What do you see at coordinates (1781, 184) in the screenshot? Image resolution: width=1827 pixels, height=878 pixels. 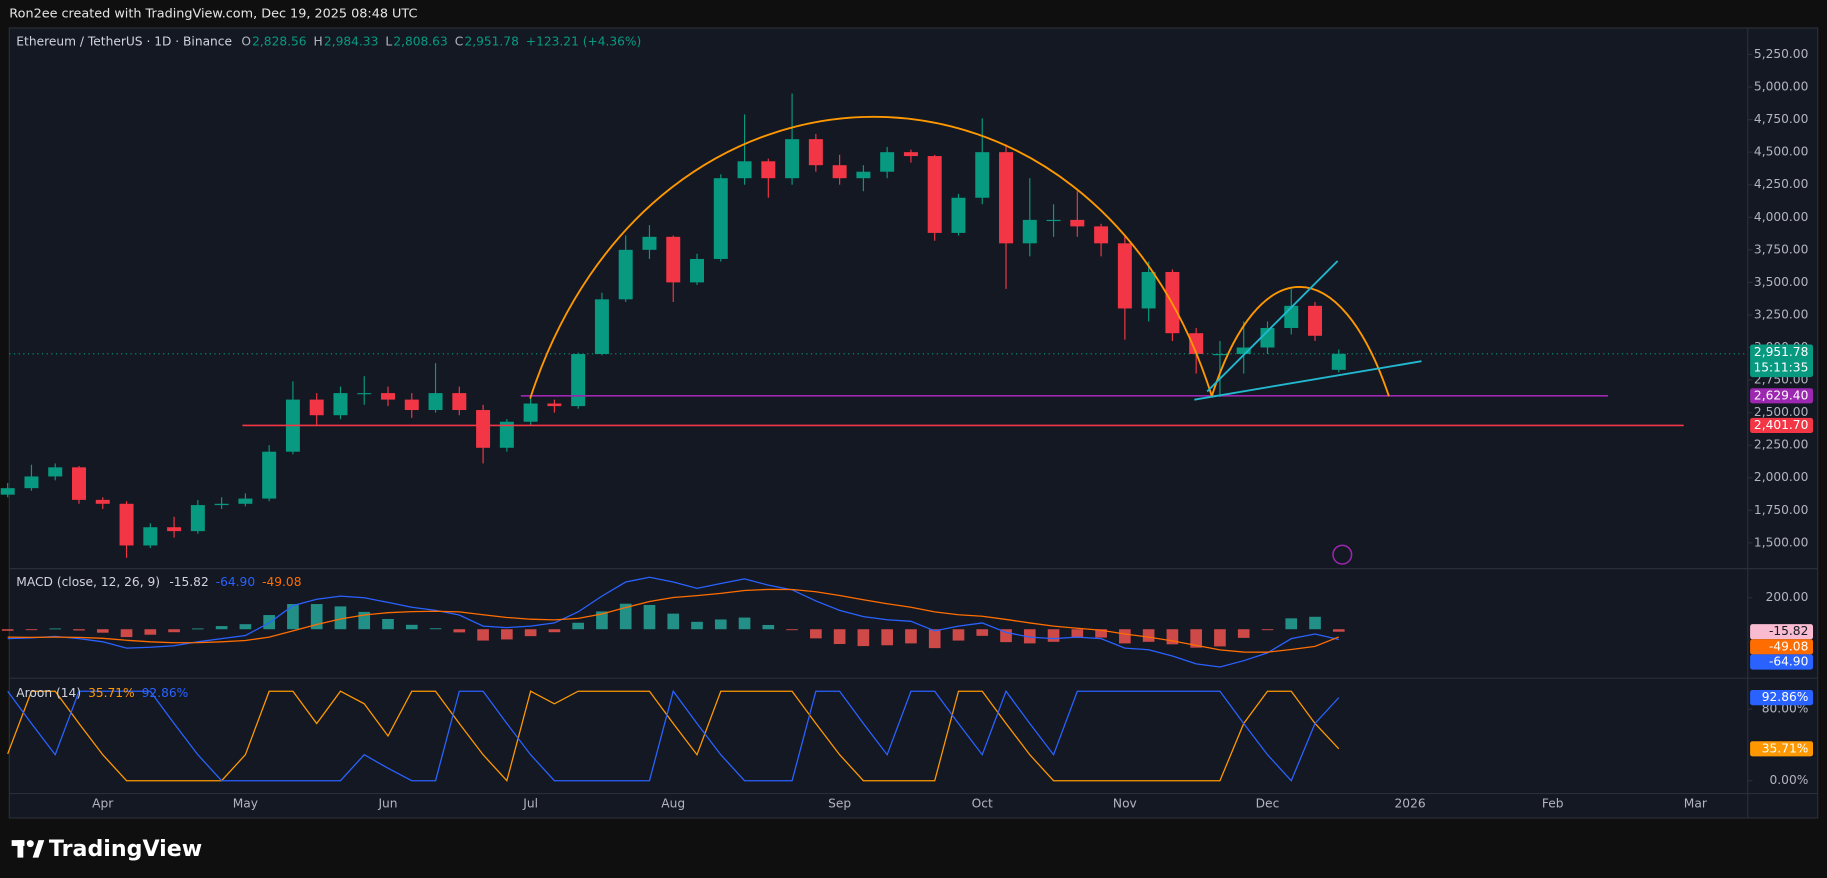 I see `y-tick-label: 4,250.00` at bounding box center [1781, 184].